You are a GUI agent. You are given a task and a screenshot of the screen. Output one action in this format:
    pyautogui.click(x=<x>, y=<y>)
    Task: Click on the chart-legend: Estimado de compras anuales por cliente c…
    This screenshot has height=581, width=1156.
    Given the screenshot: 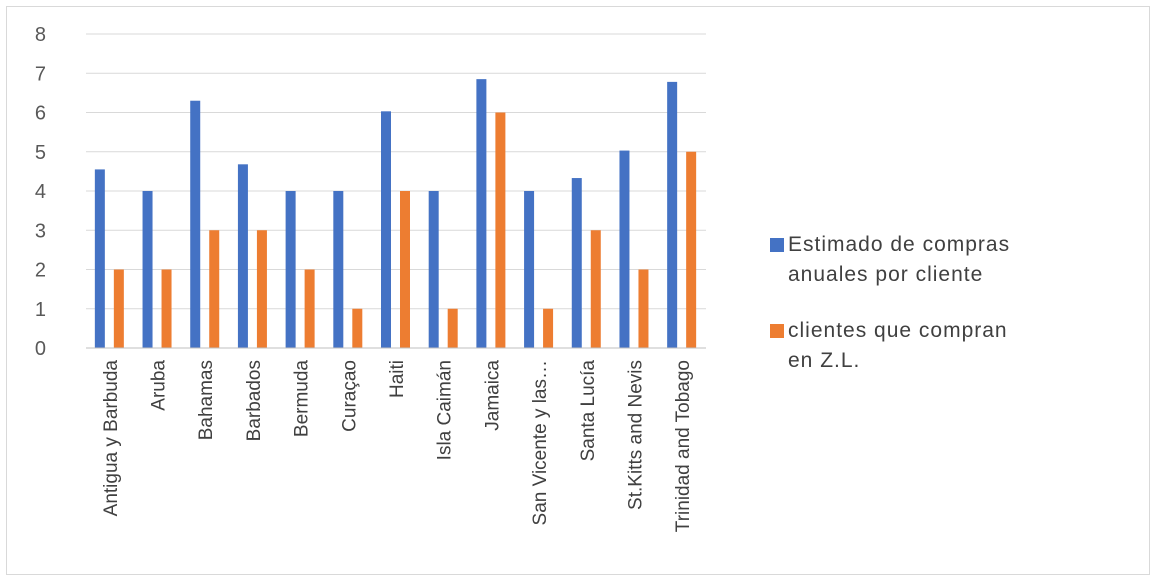 What is the action you would take?
    pyautogui.click(x=950, y=316)
    